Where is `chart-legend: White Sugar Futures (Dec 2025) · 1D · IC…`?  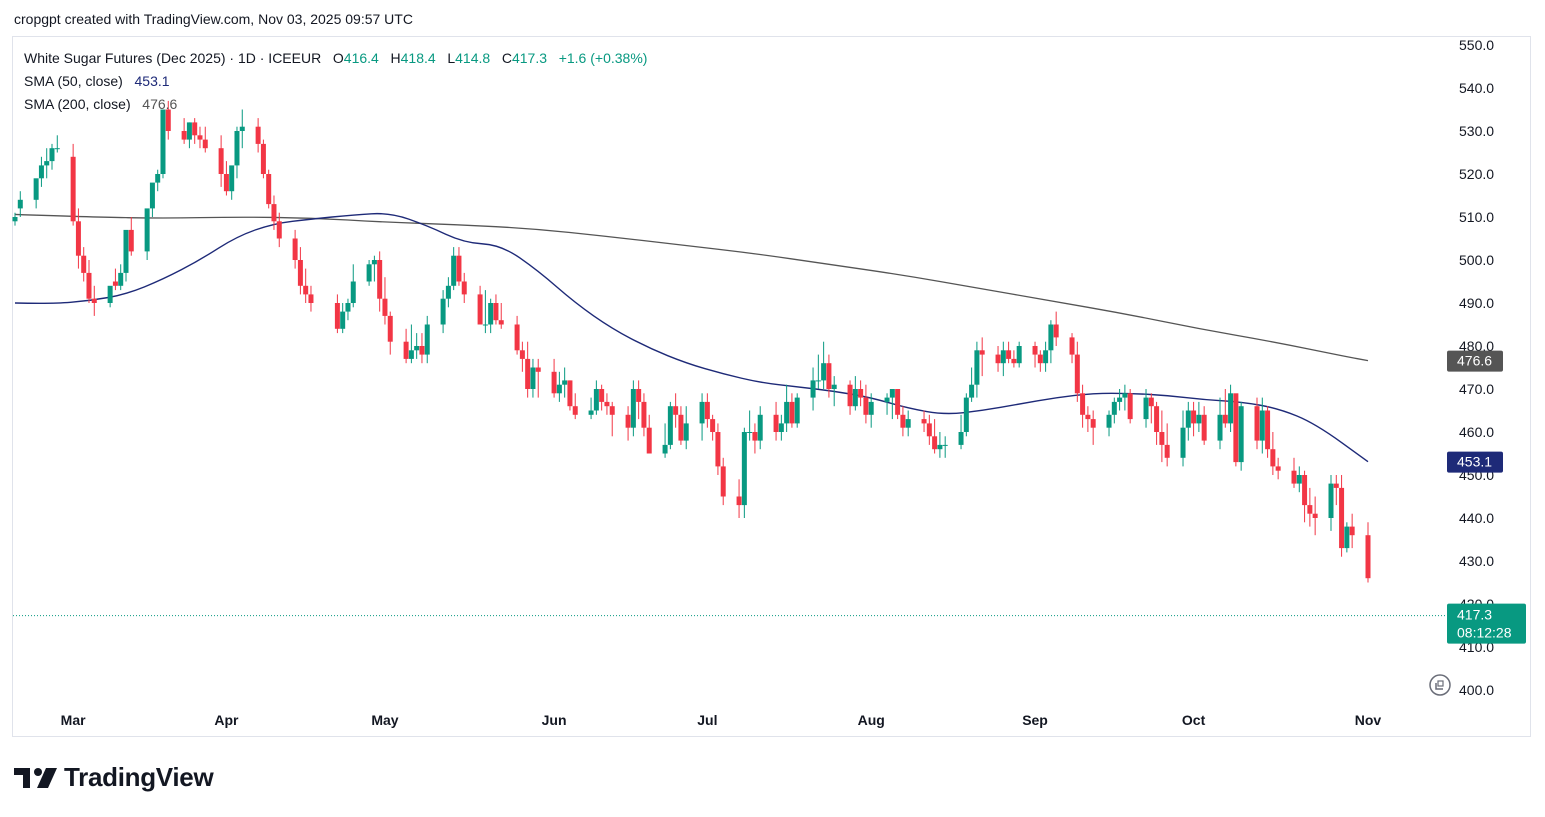 chart-legend: White Sugar Futures (Dec 2025) · 1D · IC… is located at coordinates (335, 81).